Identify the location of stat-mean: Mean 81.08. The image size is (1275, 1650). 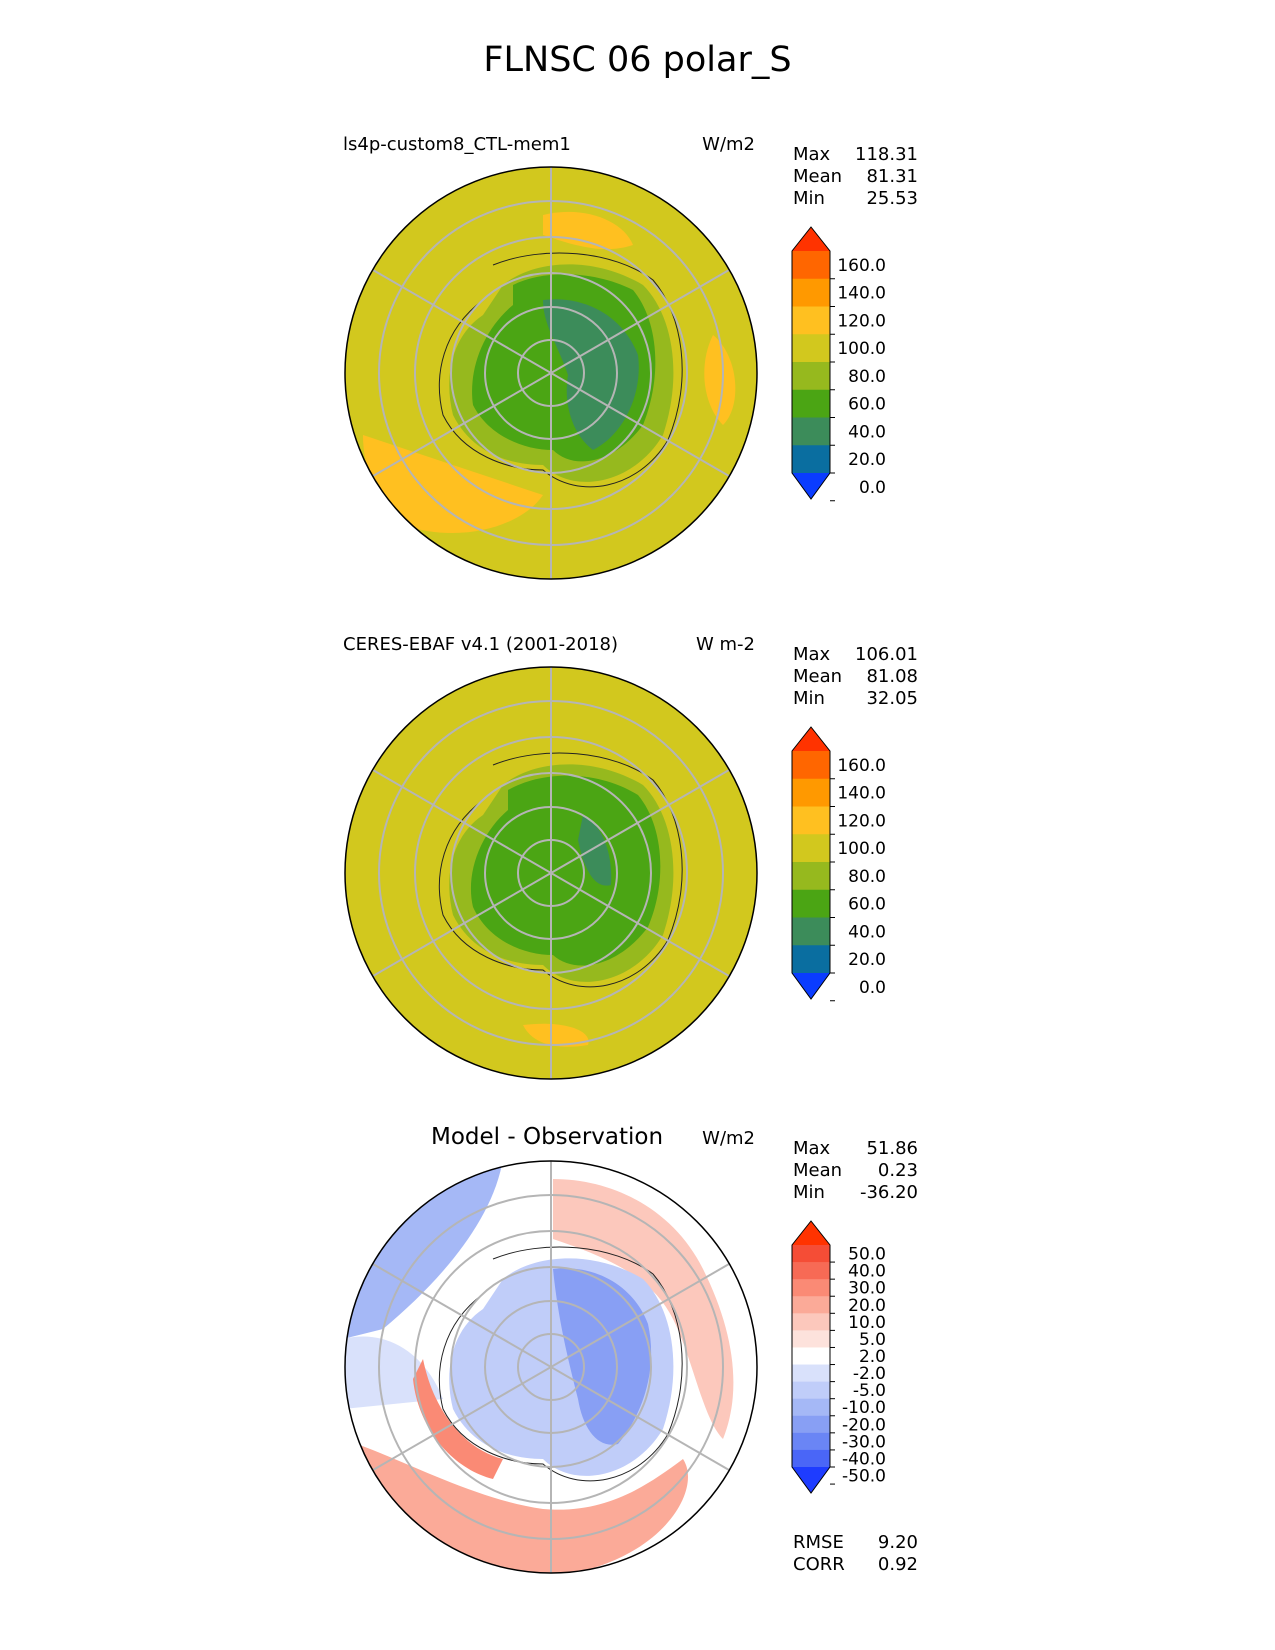
(855, 677).